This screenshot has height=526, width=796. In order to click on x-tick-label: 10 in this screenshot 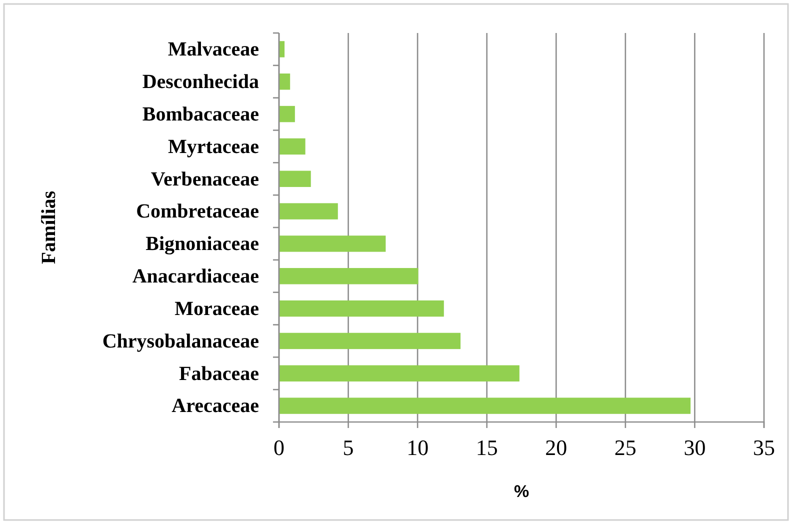, I will do `click(417, 447)`.